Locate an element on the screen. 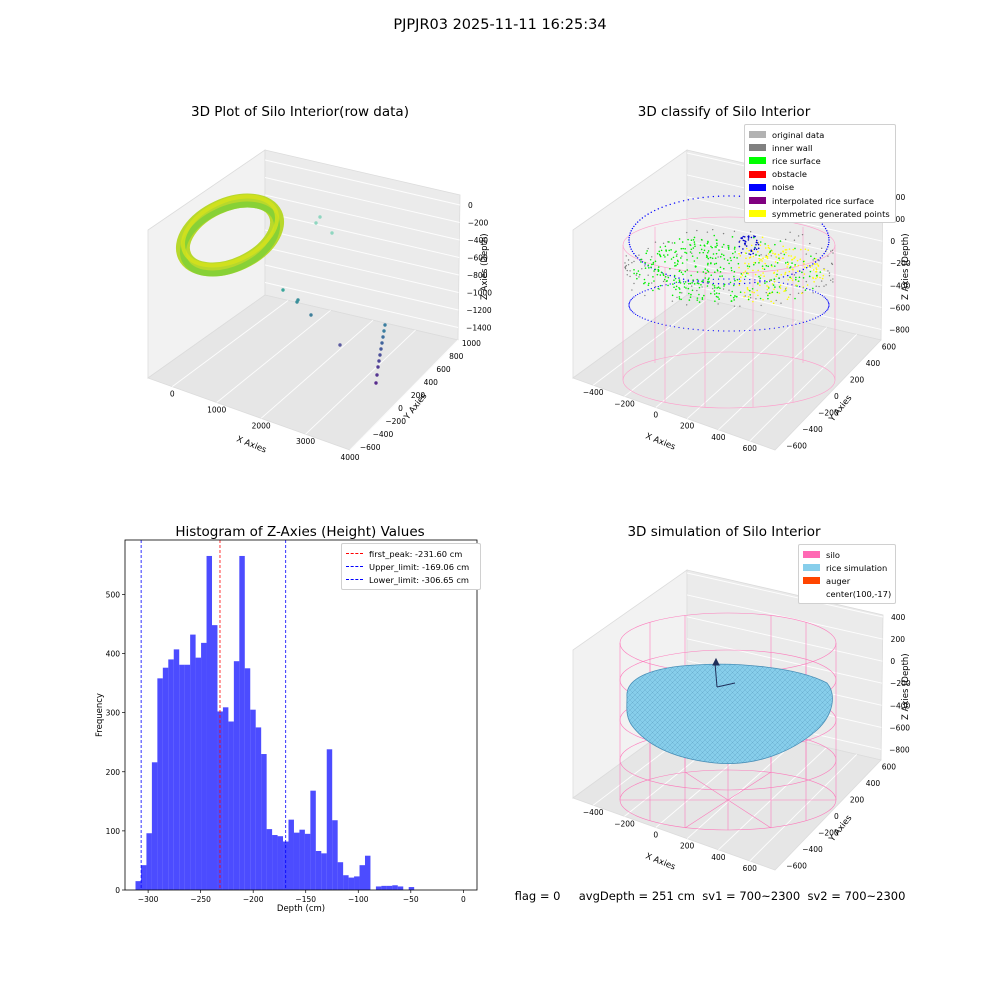  hist-legend-item: Lower_limit: -306.65 cm is located at coordinates (411, 579).